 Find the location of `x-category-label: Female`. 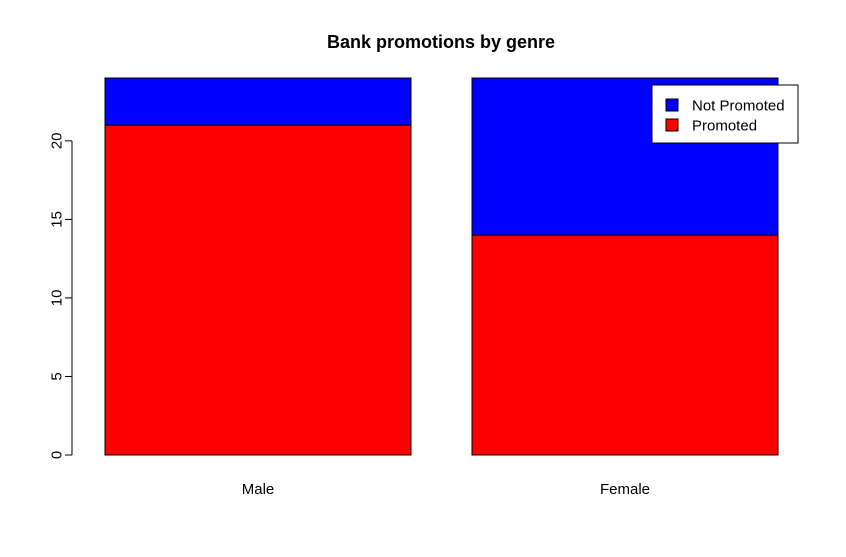

x-category-label: Female is located at coordinates (625, 489).